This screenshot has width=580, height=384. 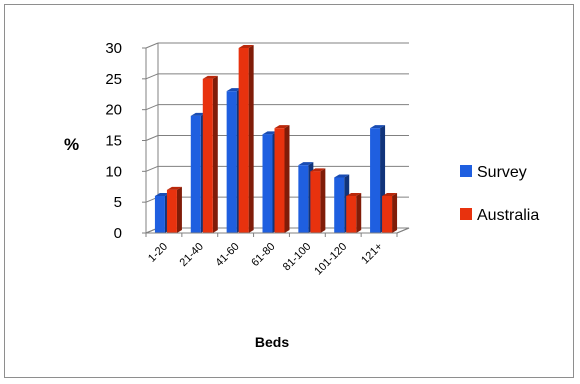 I want to click on floor-right-edge, so click(x=403, y=230).